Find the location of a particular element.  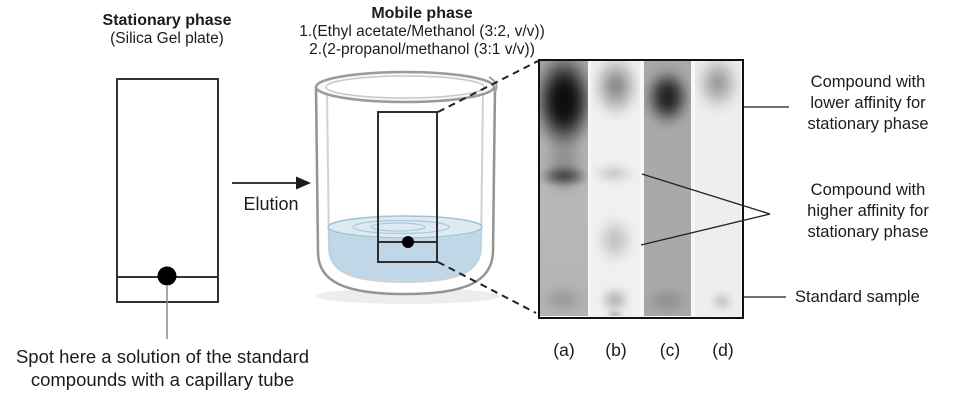

tlc-lane-d is located at coordinates (718, 188).